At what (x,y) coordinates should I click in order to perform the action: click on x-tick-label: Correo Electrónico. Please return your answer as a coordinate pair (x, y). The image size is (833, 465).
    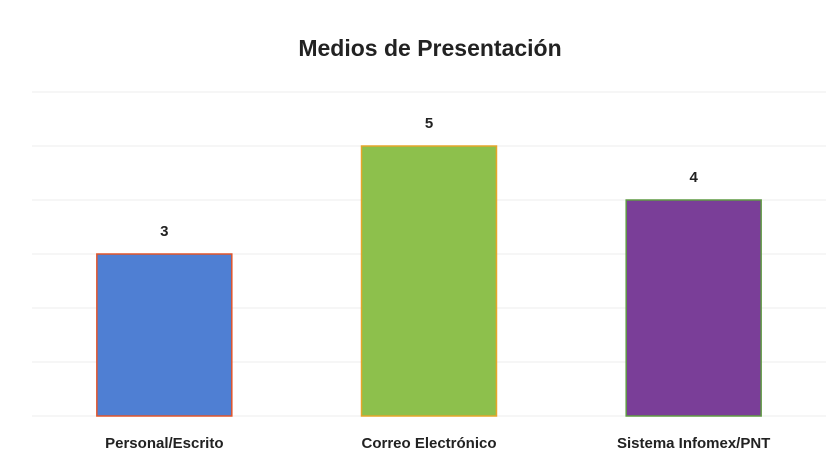
    Looking at the image, I should click on (428, 443).